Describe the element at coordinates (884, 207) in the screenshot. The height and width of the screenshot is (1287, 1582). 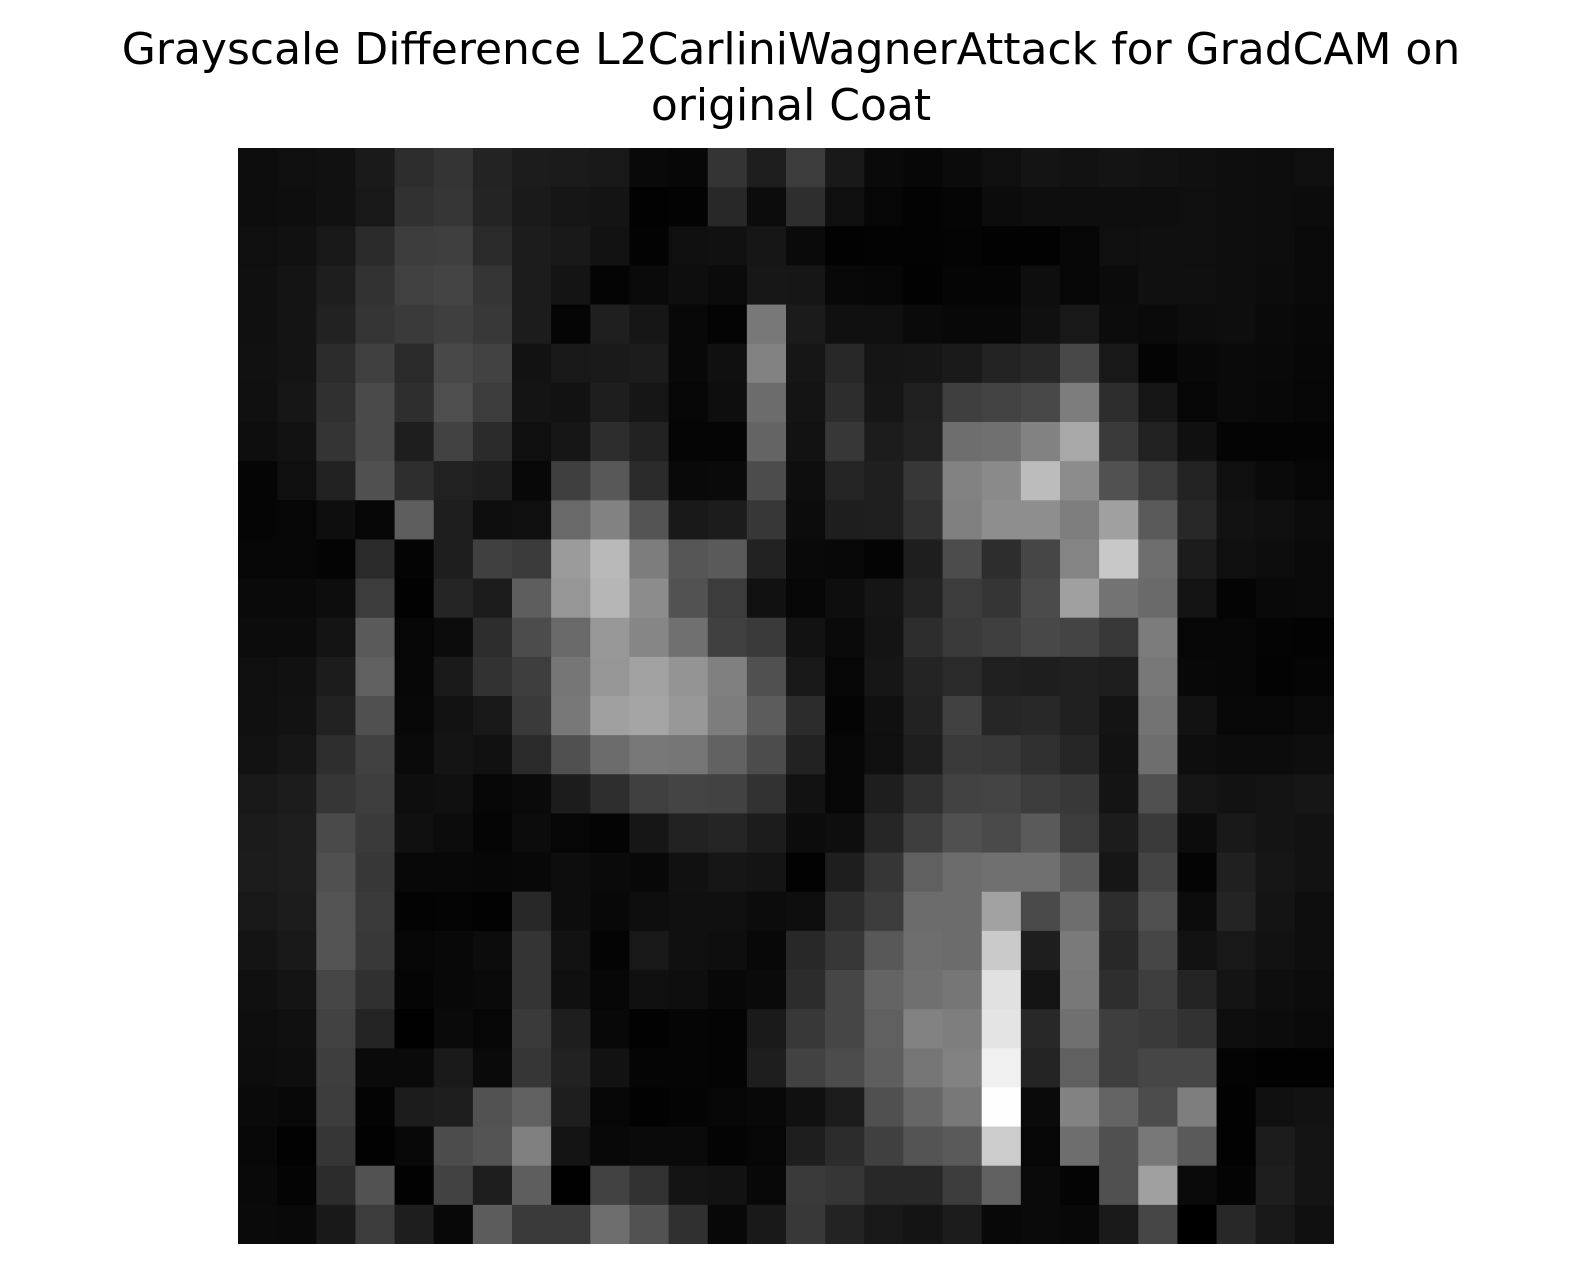
I see `heatmap-cell-r1-c16` at that location.